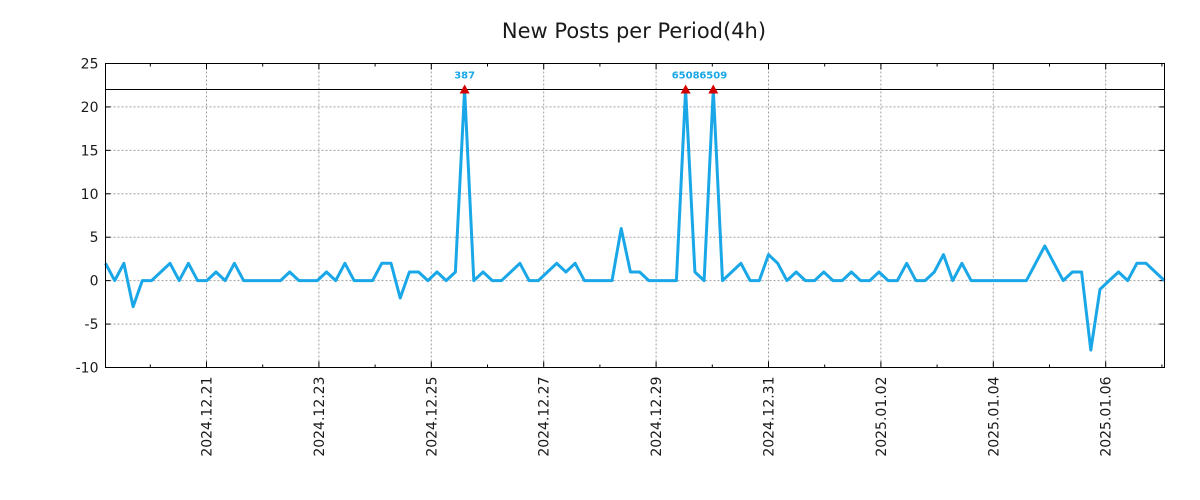  What do you see at coordinates (770, 417) in the screenshot?
I see `x-tick-label: 2024.12.31` at bounding box center [770, 417].